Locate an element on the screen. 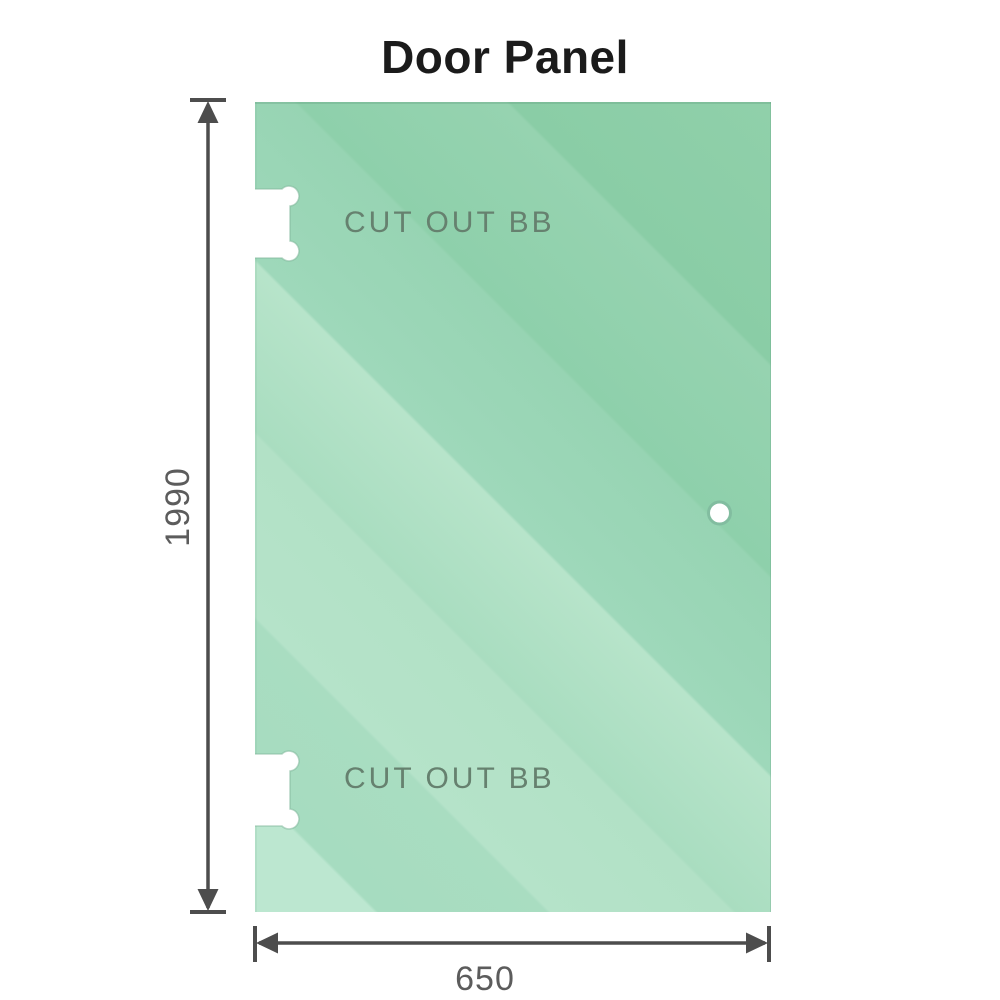  handle-hole-icon is located at coordinates (719, 513).